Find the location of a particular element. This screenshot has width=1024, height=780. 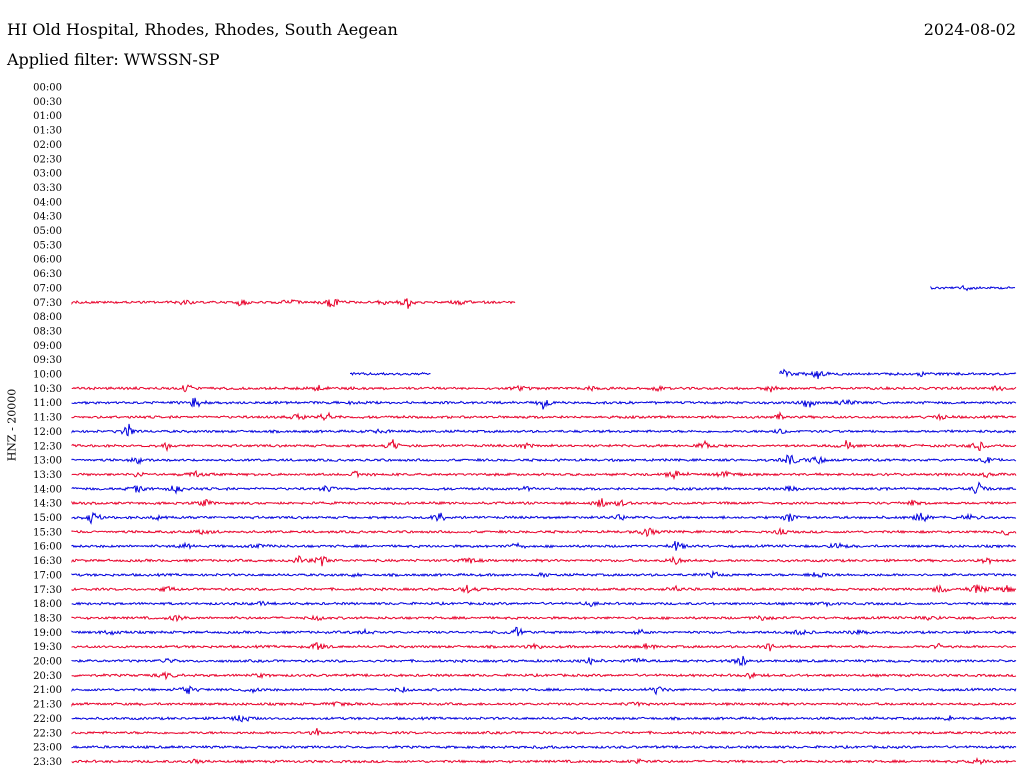

time-tick-label: 06:30 is located at coordinates (47, 274).